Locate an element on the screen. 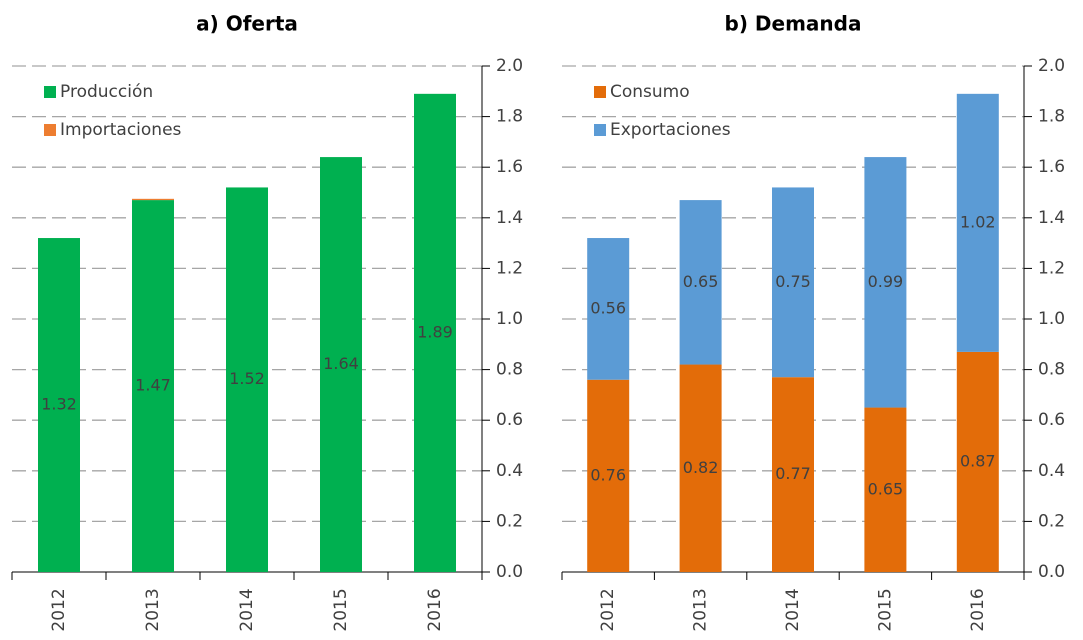 This screenshot has width=1083, height=640. data-label: 0.82 is located at coordinates (701, 467).